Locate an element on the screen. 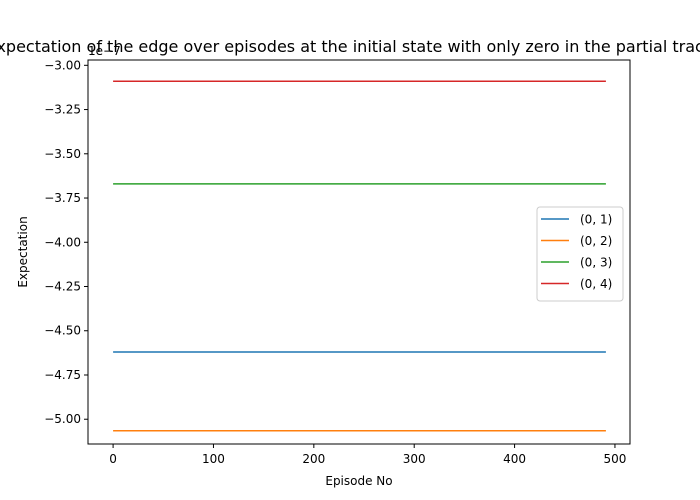 The height and width of the screenshot is (500, 700). x-tick-label: 200 is located at coordinates (313, 459).